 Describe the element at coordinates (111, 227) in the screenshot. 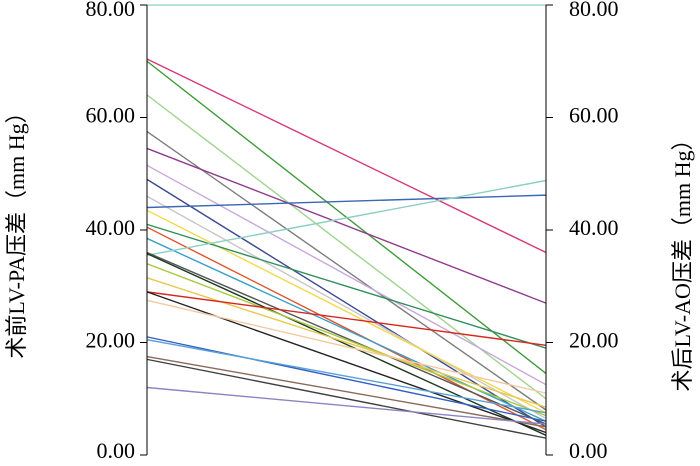

I see `left-axis-tick-label: 40.00` at that location.